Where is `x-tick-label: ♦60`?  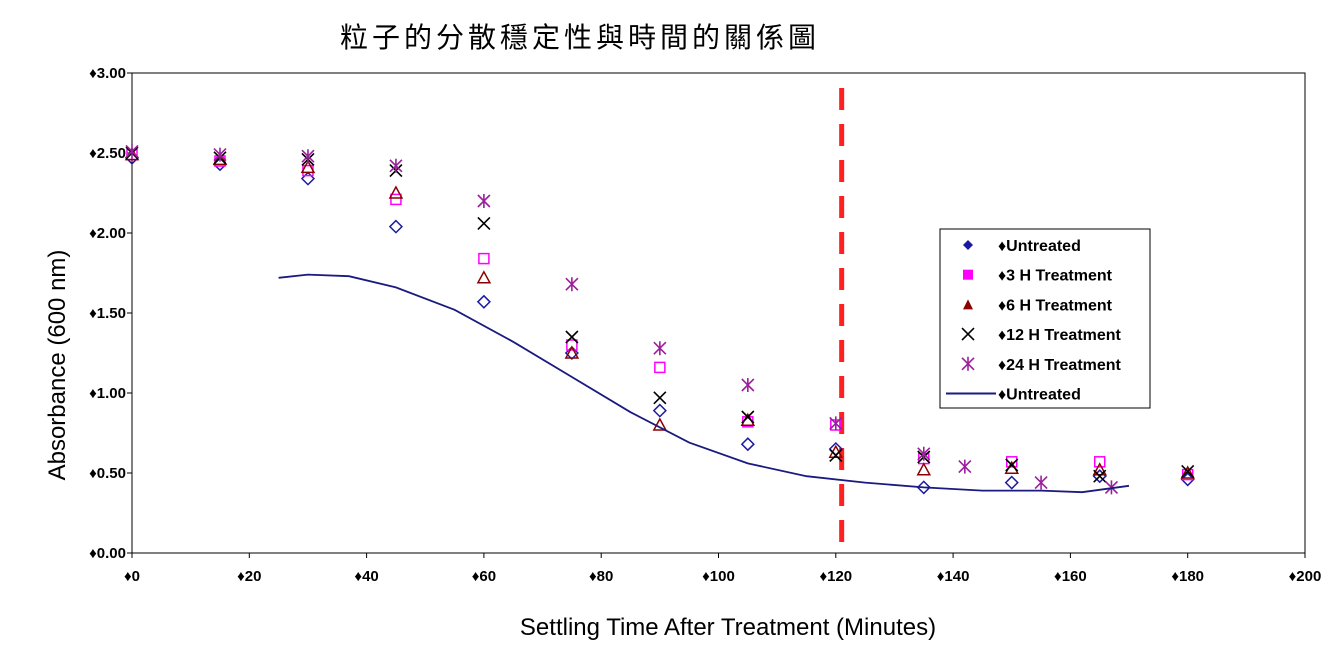
x-tick-label: ♦60 is located at coordinates (484, 576).